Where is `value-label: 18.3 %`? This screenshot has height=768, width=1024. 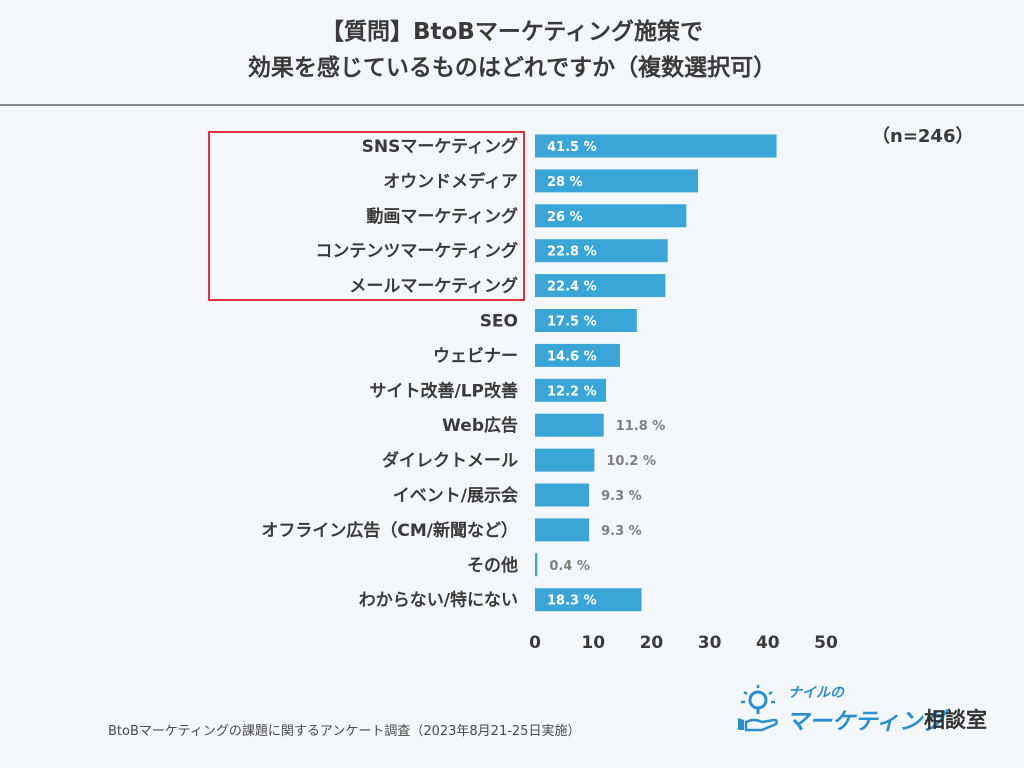 value-label: 18.3 % is located at coordinates (572, 601).